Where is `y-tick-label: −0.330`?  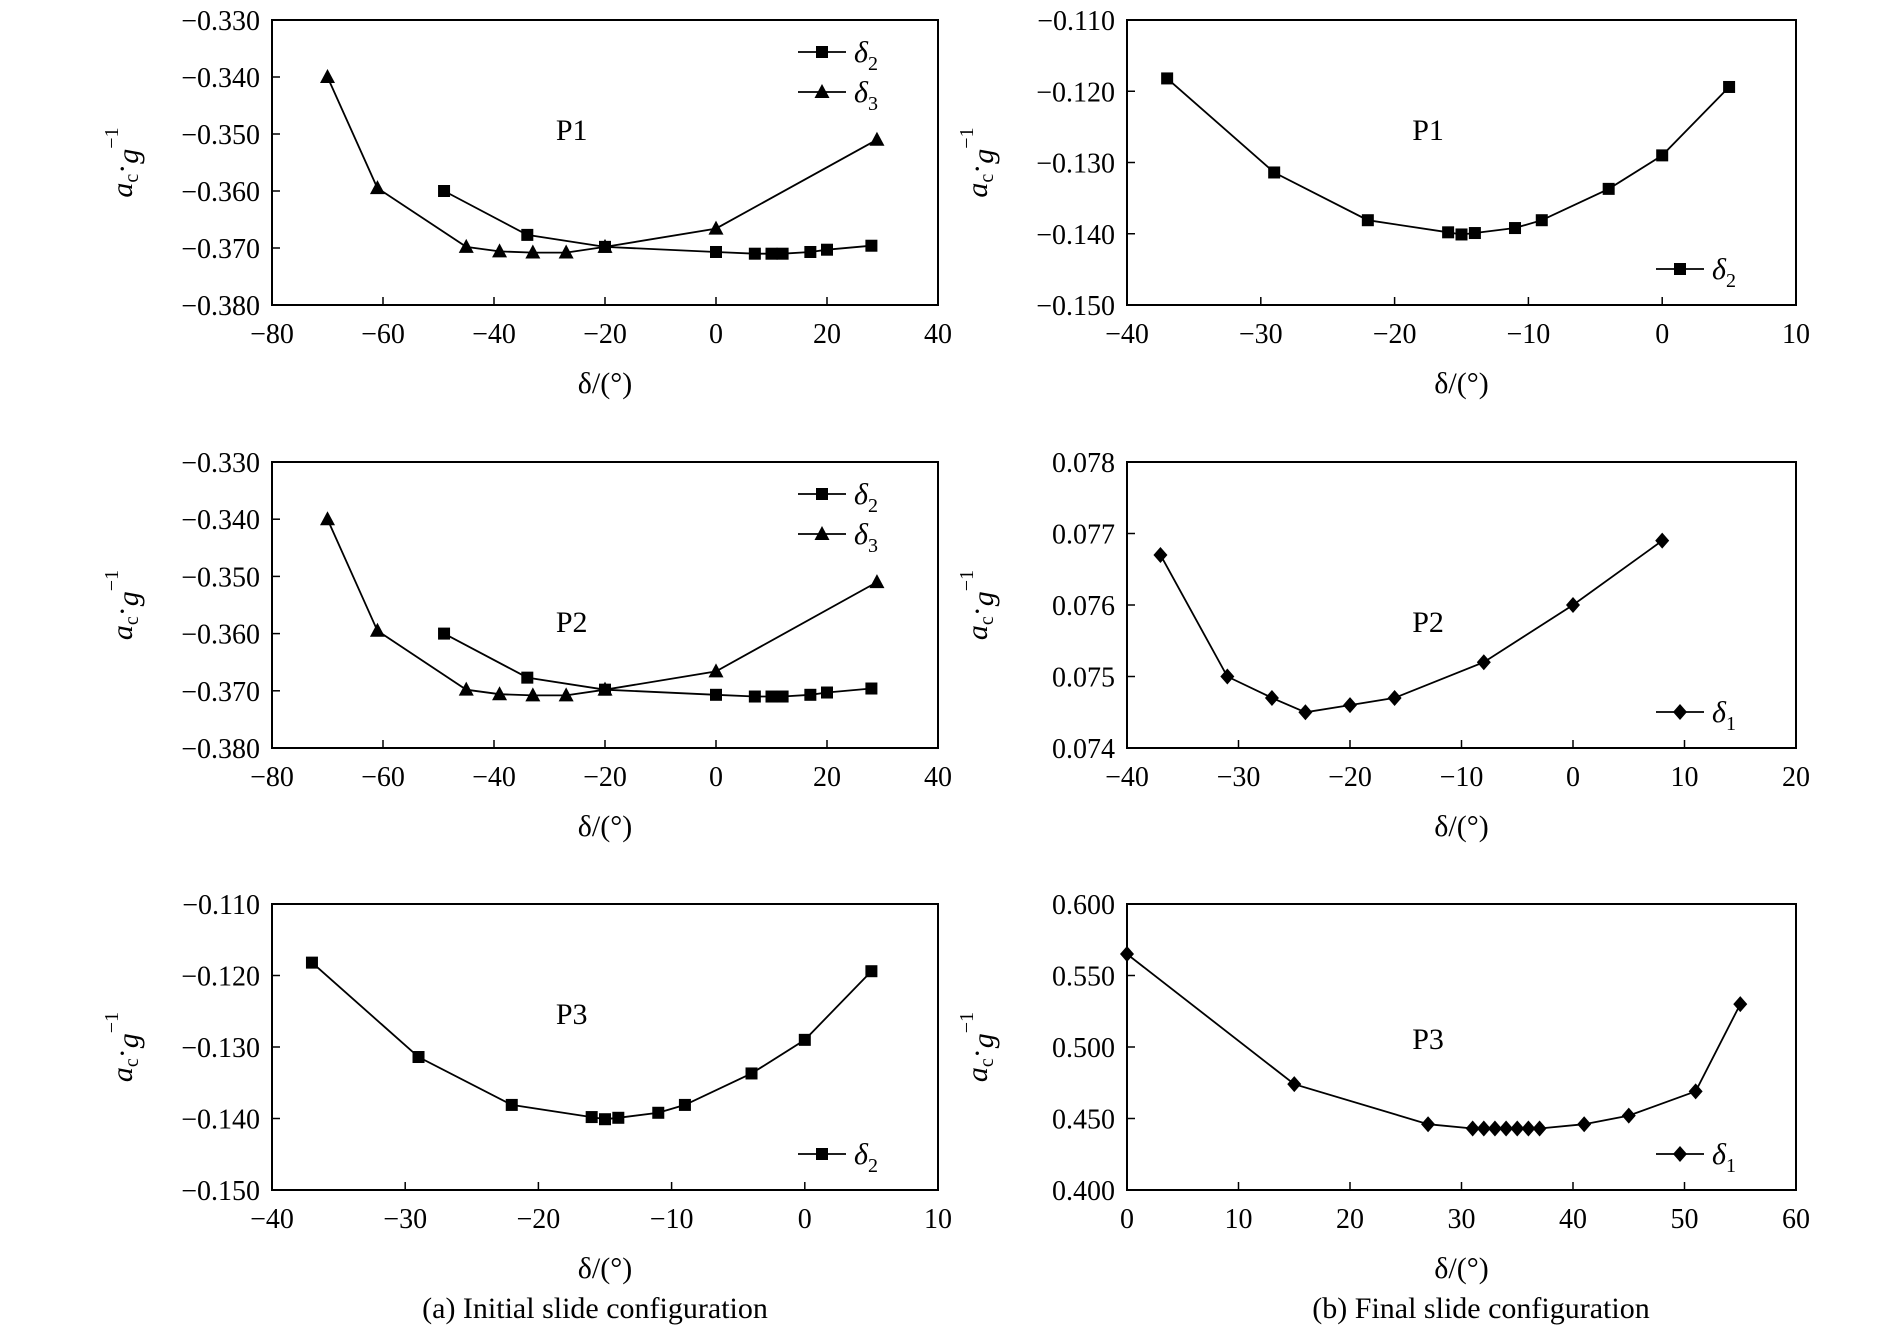 y-tick-label: −0.330 is located at coordinates (220, 463).